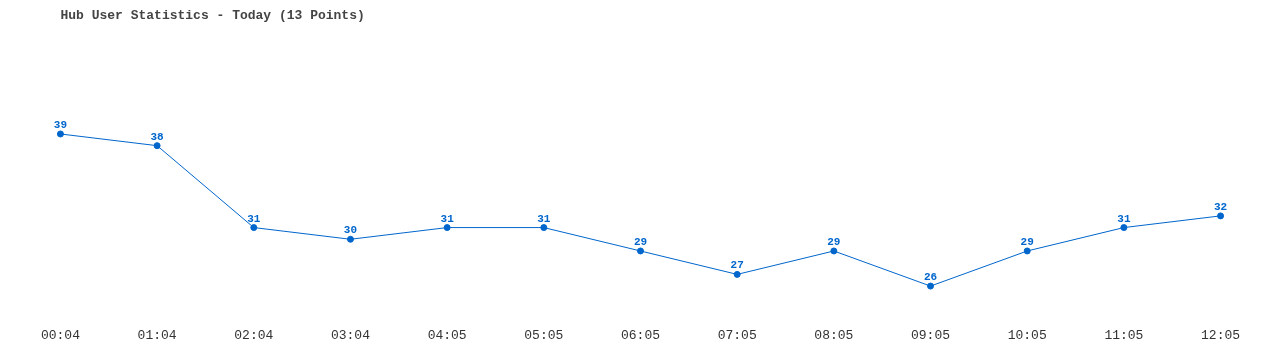  Describe the element at coordinates (60, 124) in the screenshot. I see `data-label: 39` at that location.